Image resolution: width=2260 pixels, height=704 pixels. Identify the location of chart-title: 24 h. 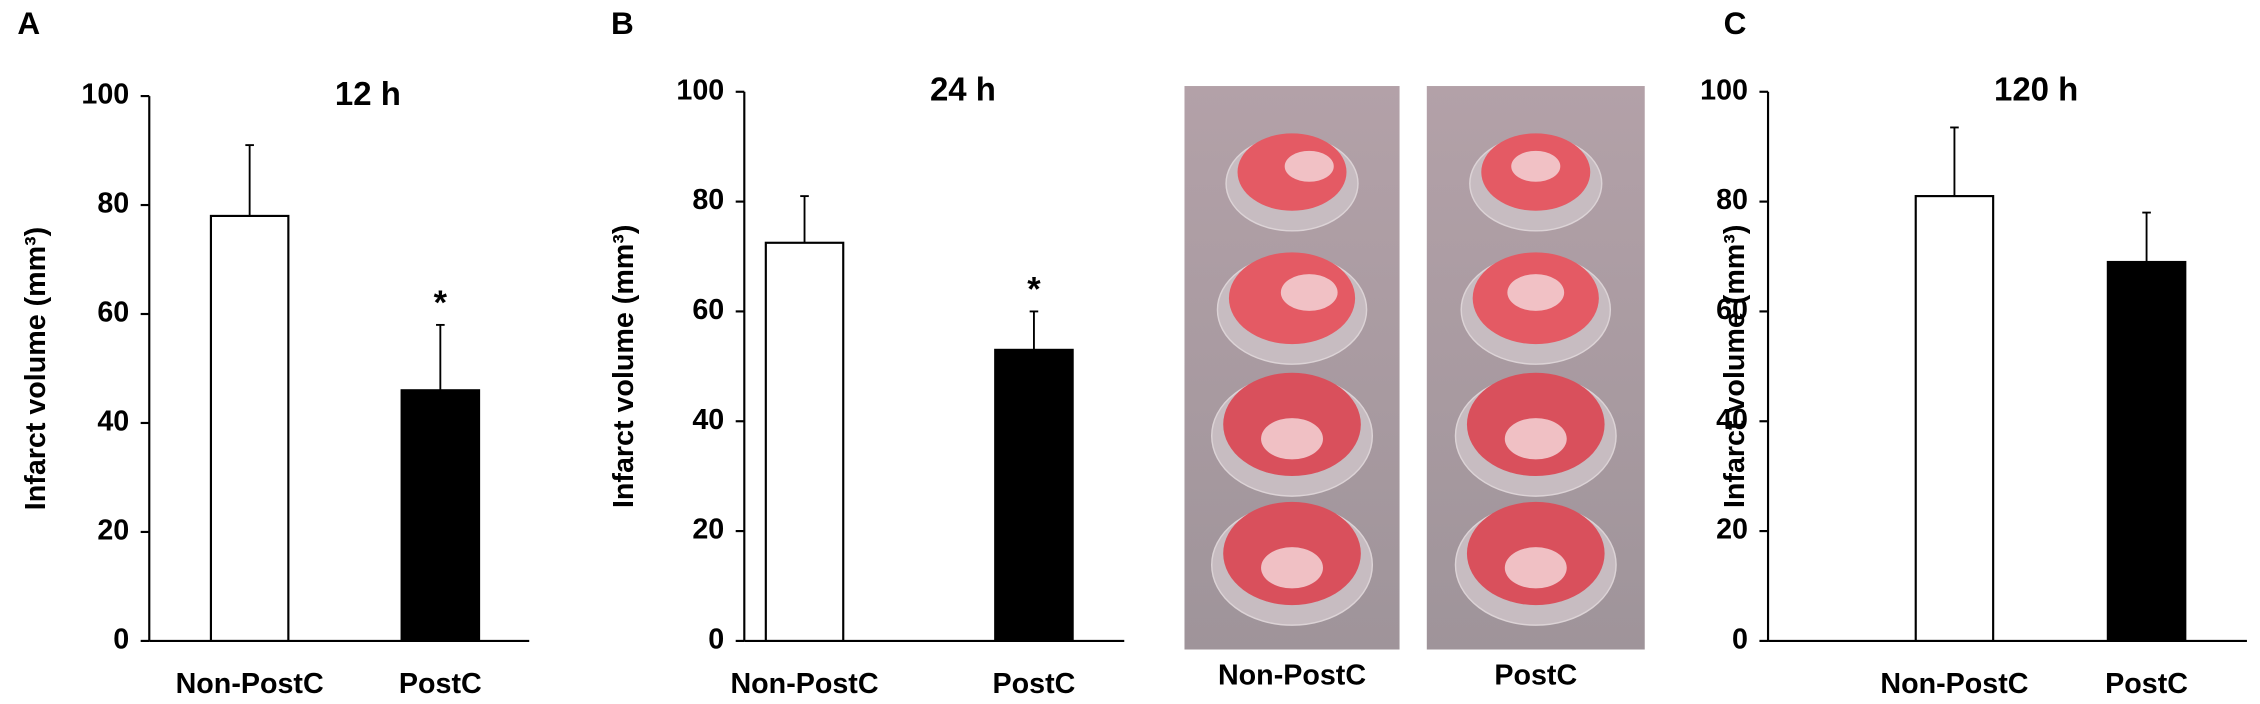
(963, 88).